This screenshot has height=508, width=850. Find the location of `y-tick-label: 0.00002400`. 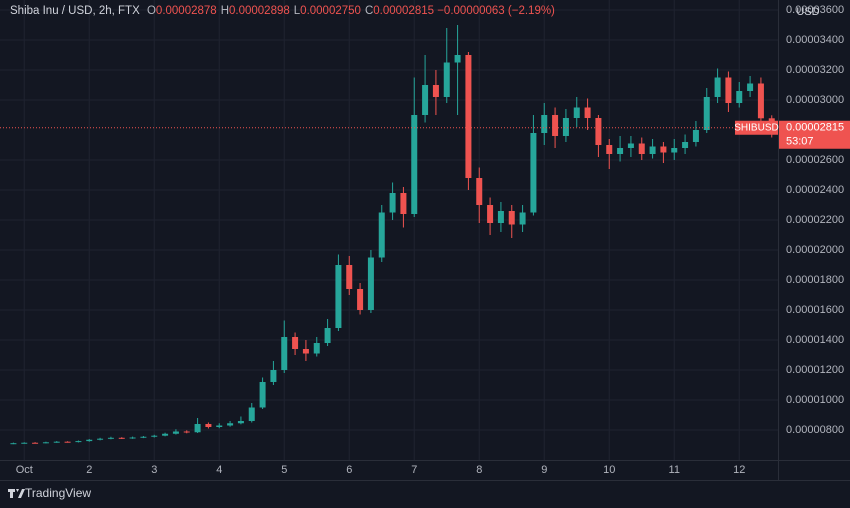

y-tick-label: 0.00002400 is located at coordinates (815, 190).